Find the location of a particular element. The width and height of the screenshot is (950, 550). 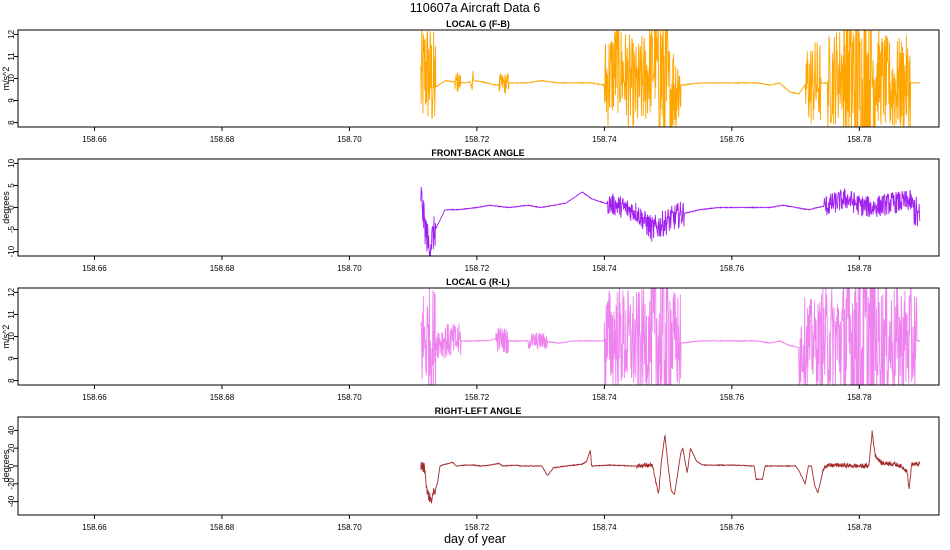

y-tick-label: -10 is located at coordinates (11, 251).